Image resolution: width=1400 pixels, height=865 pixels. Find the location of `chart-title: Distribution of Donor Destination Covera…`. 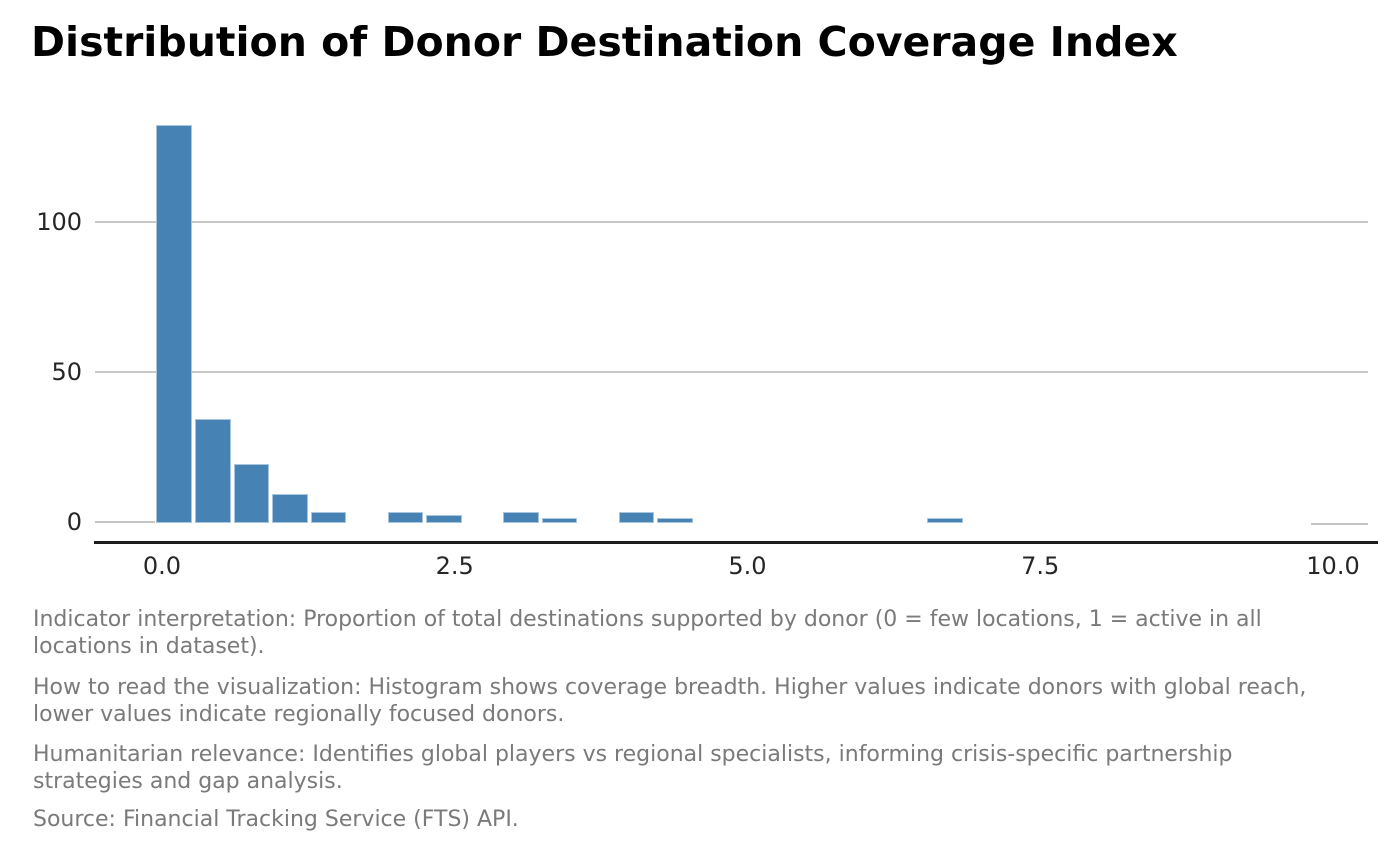

chart-title: Distribution of Donor Destination Covera… is located at coordinates (604, 42).